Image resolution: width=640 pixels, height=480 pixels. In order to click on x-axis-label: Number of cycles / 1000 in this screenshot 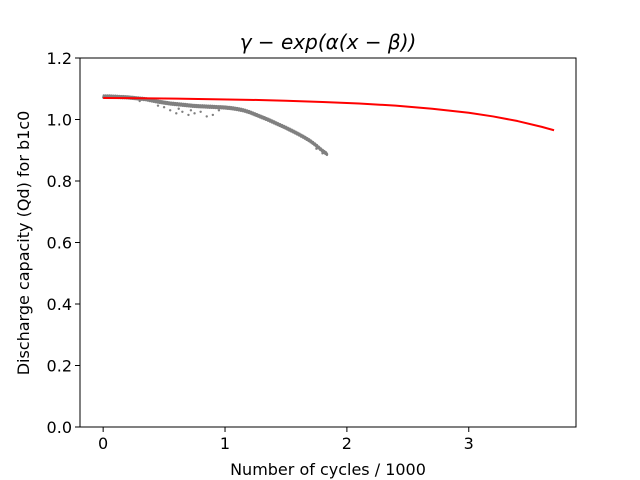, I will do `click(328, 469)`.